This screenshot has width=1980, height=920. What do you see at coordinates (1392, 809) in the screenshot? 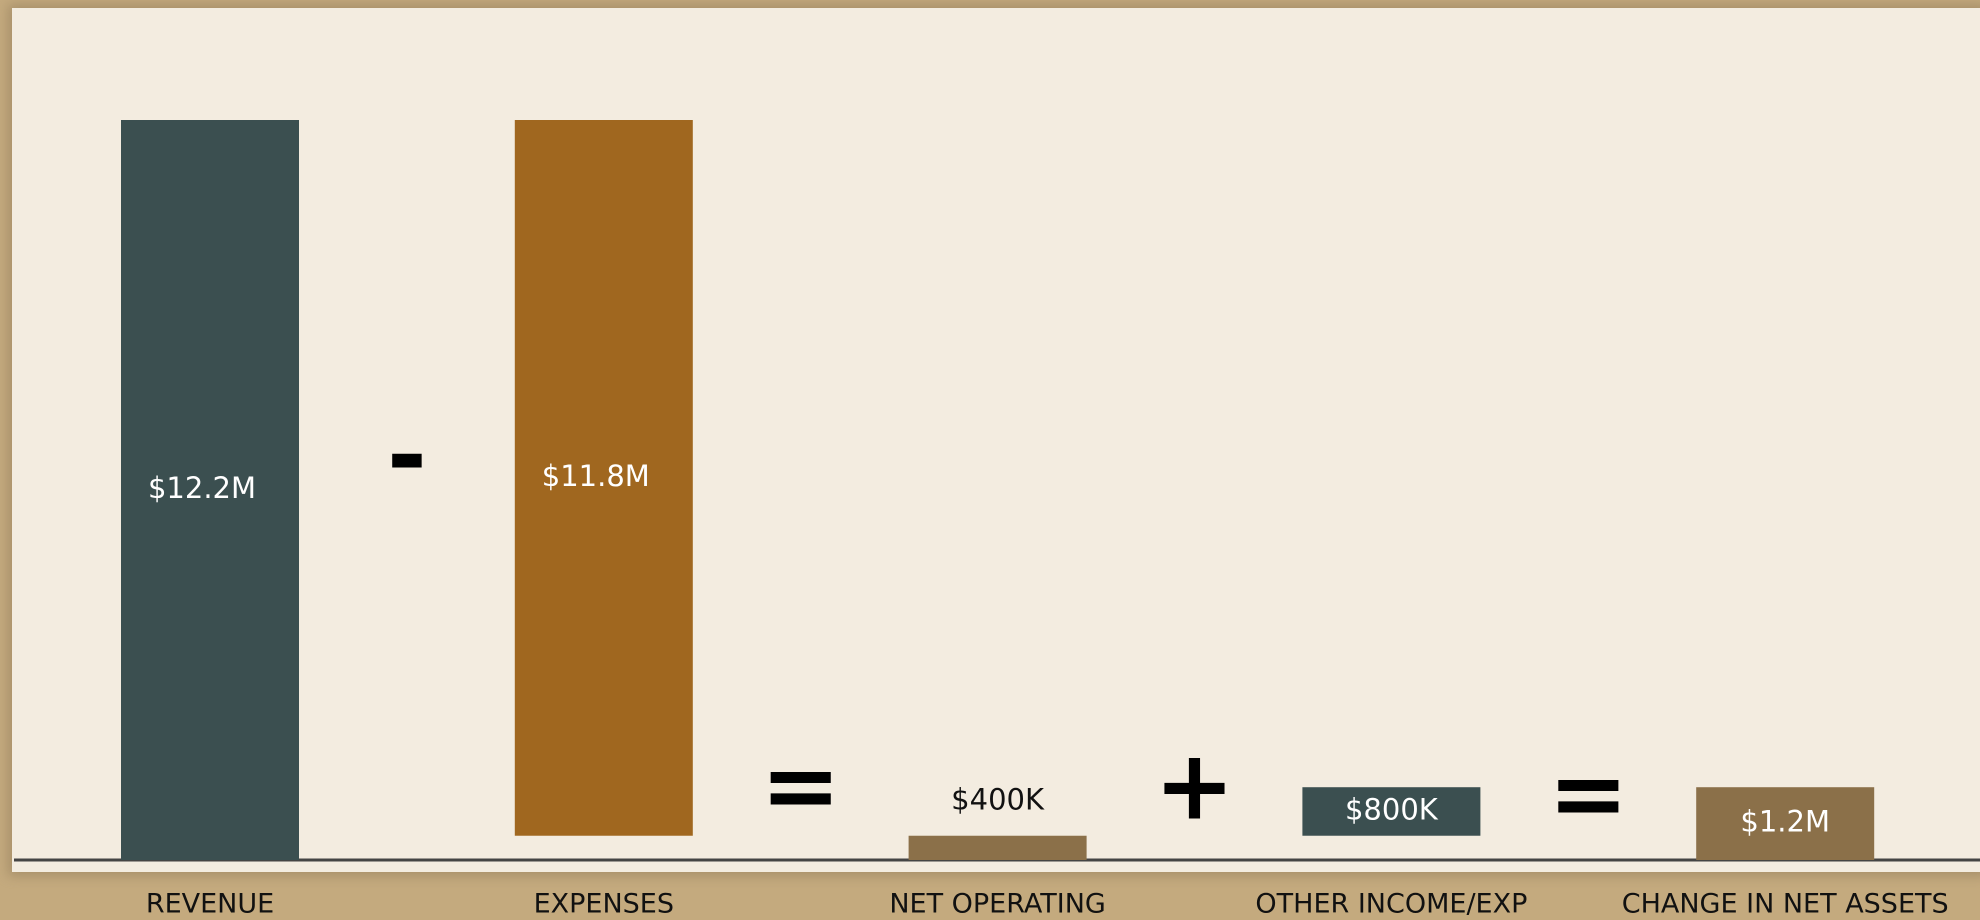
I see `value-label: $800K` at bounding box center [1392, 809].